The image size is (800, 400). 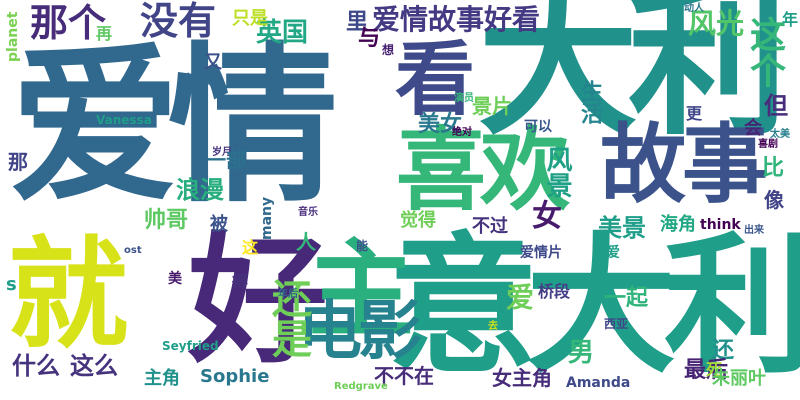 I want to click on word: 一起, so click(x=626, y=298).